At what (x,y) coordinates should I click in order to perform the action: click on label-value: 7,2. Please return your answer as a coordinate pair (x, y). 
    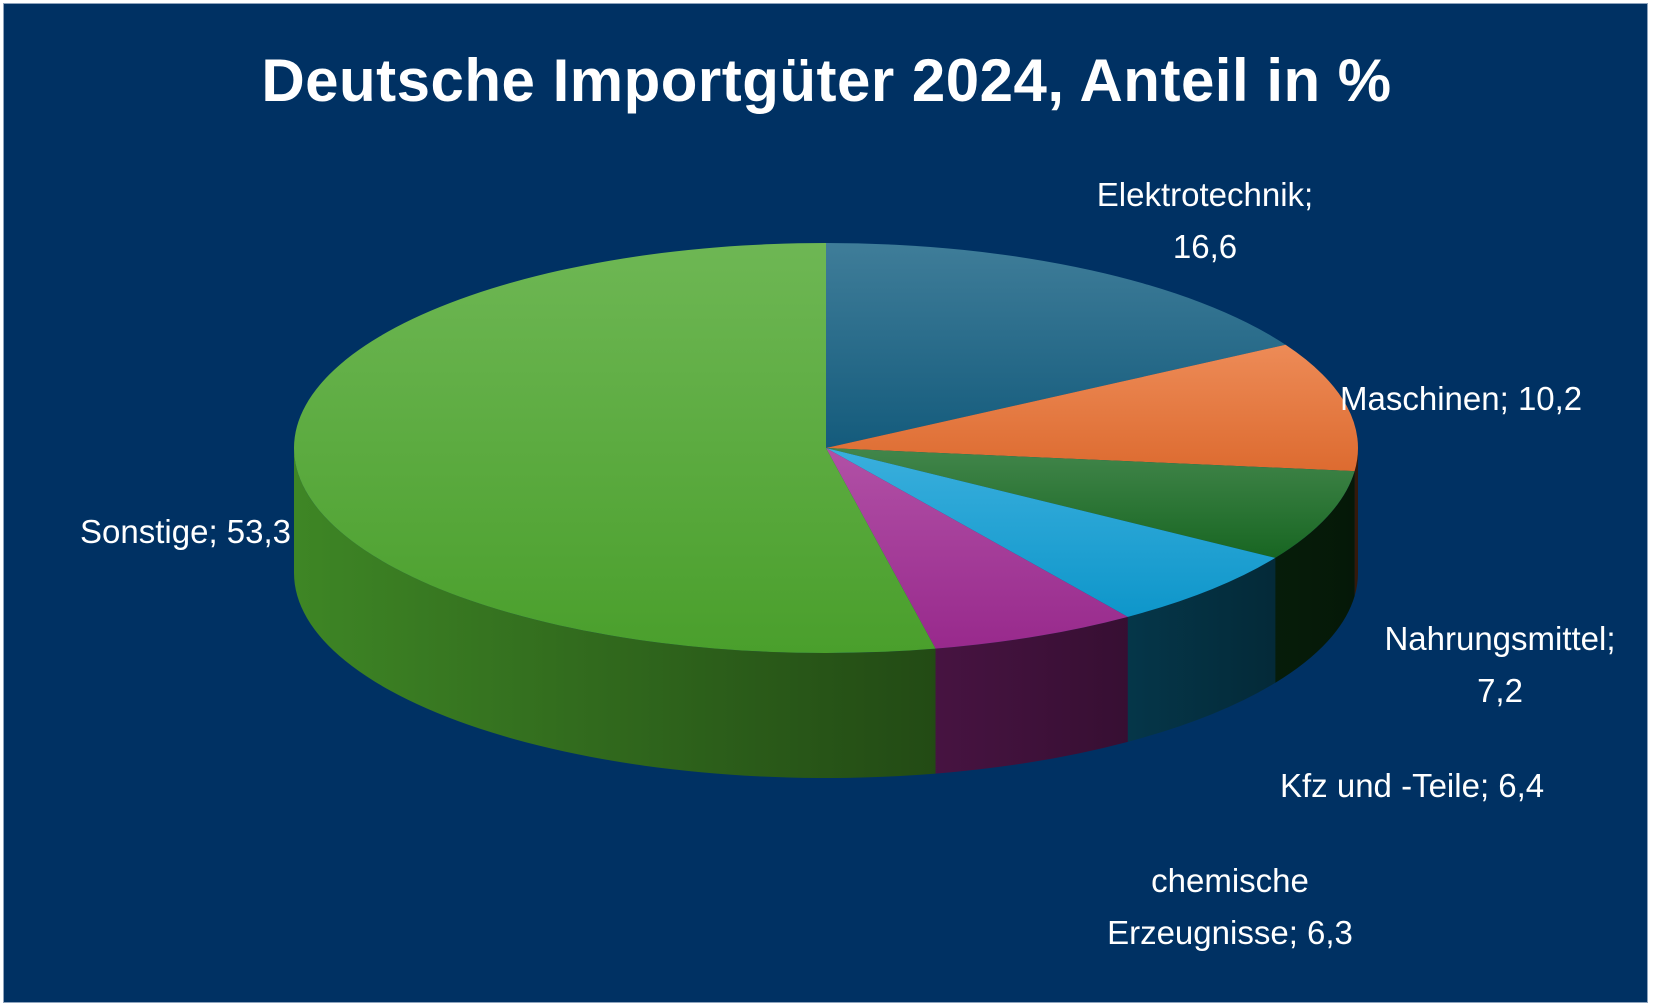
    Looking at the image, I should click on (1500, 690).